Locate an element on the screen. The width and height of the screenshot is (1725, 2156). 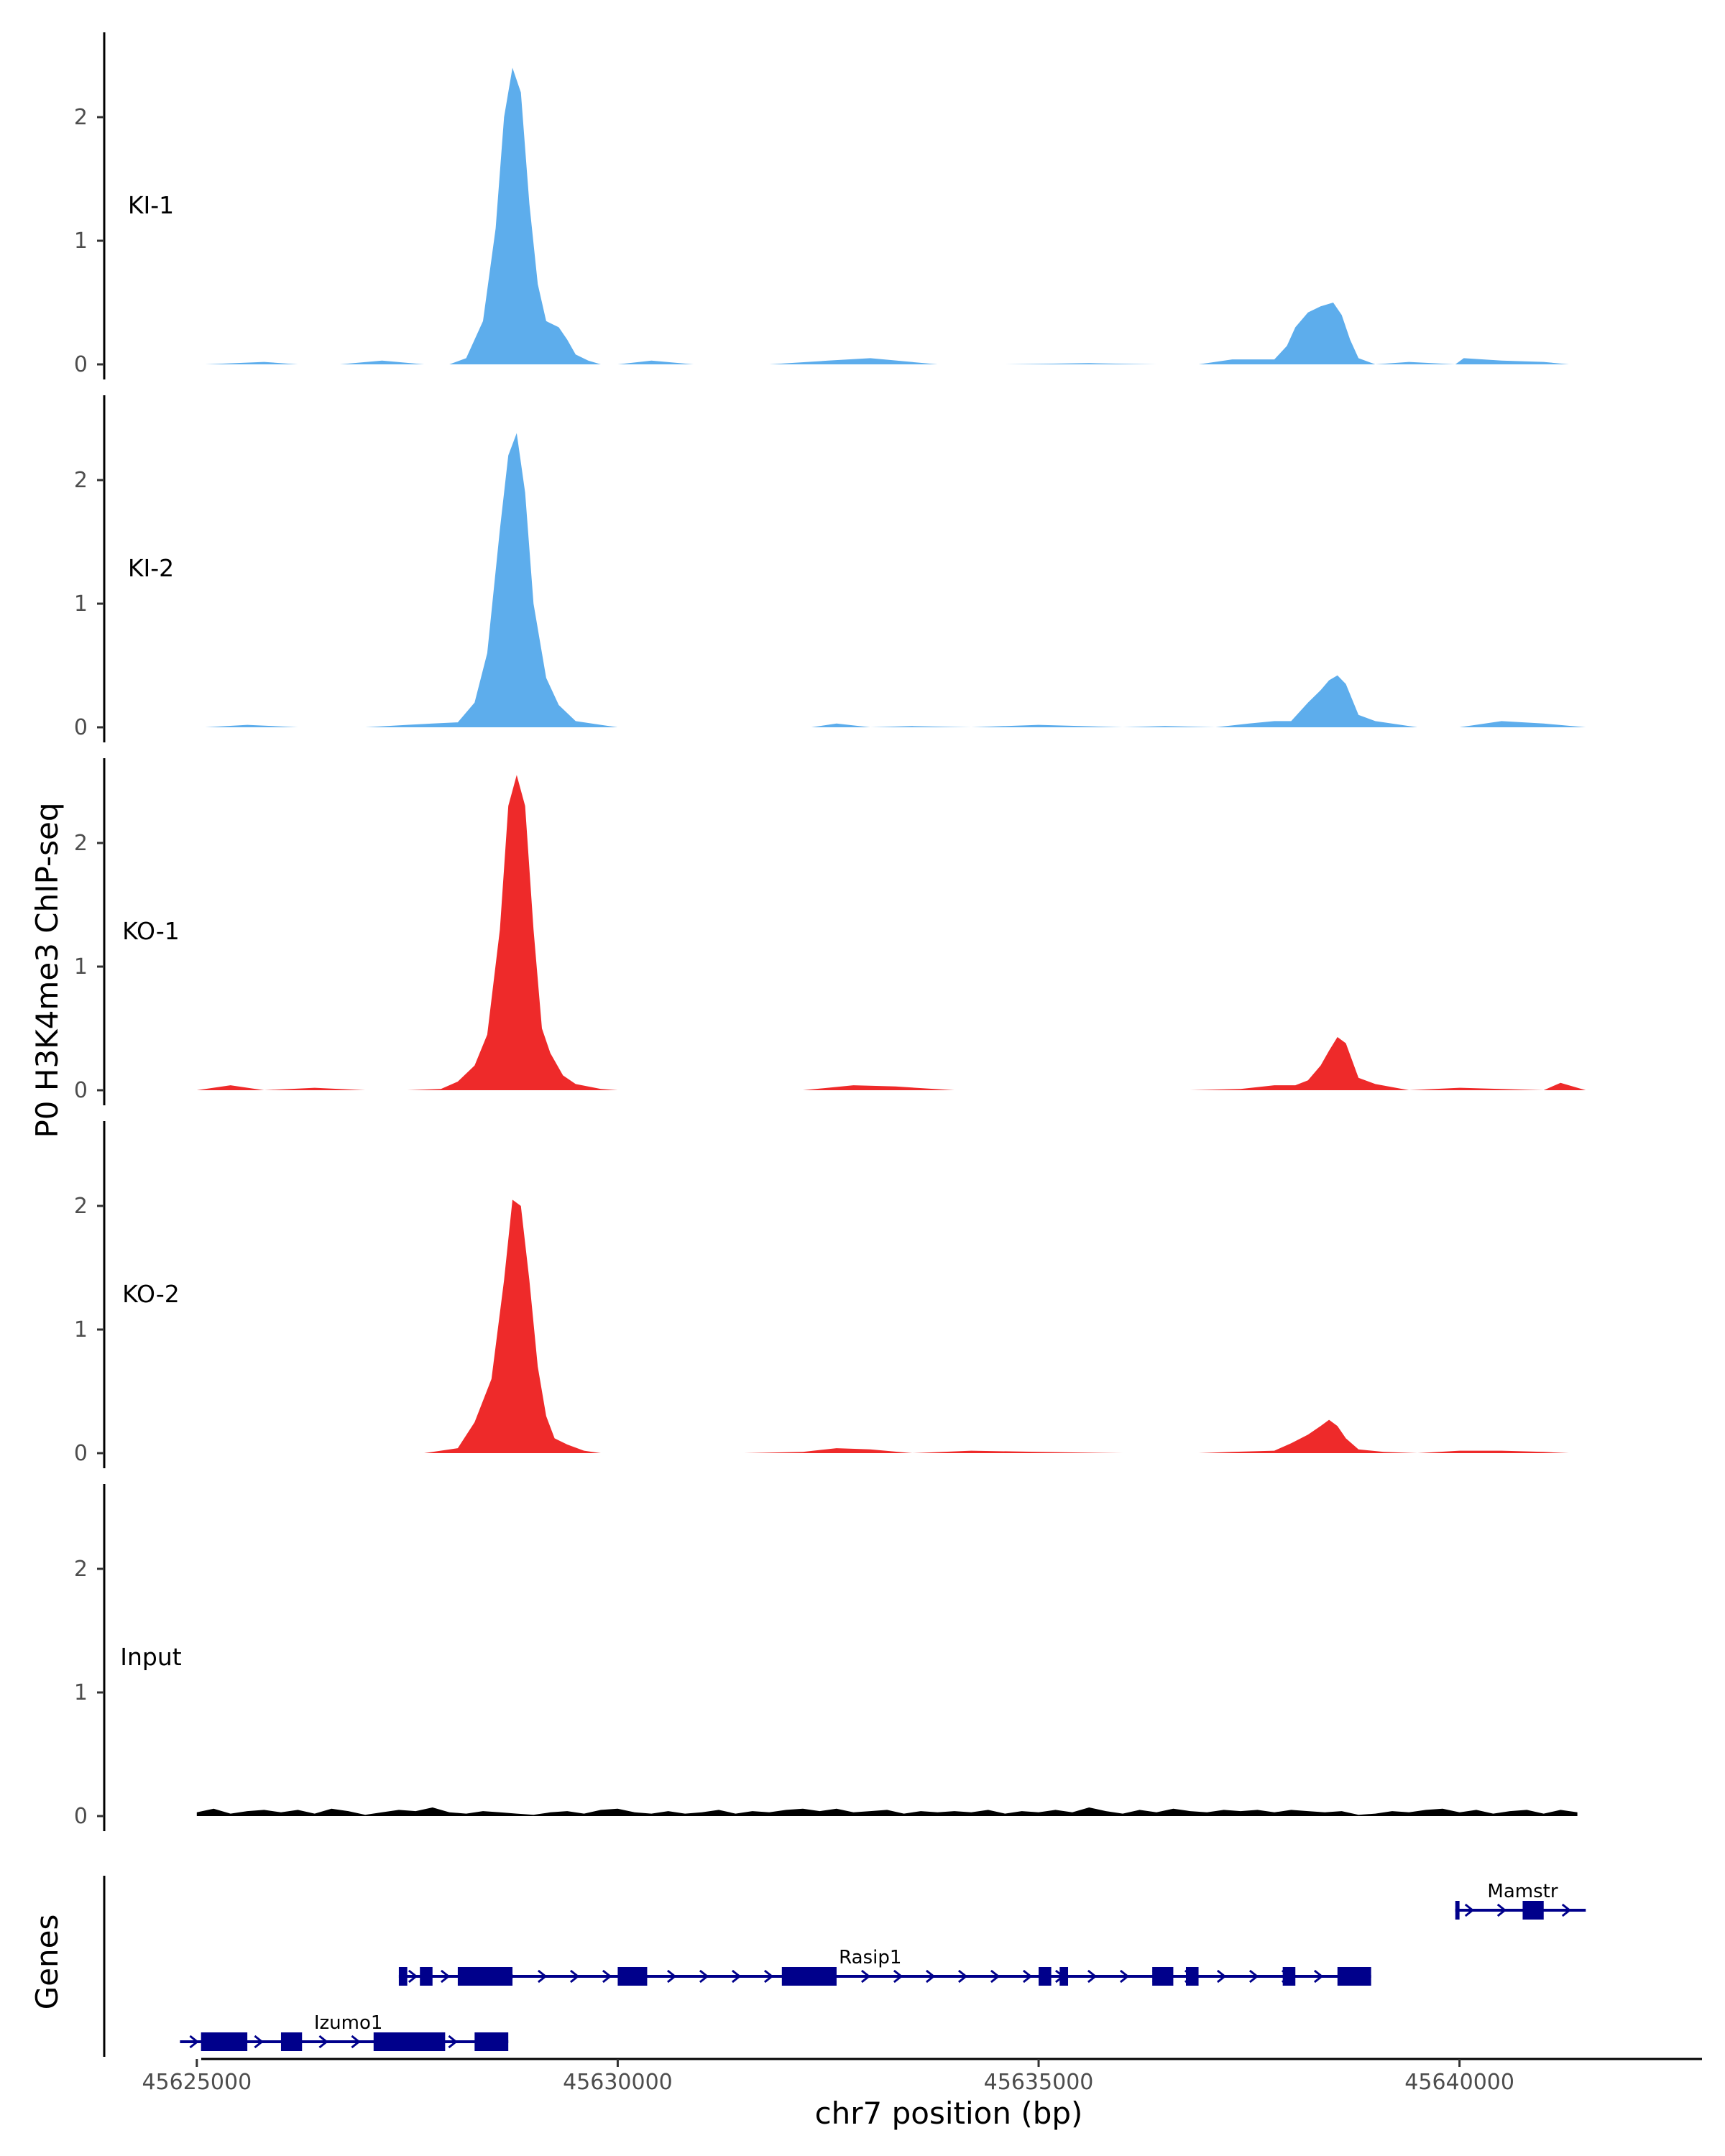
x-tick-label: 45640000 is located at coordinates (1459, 2082).